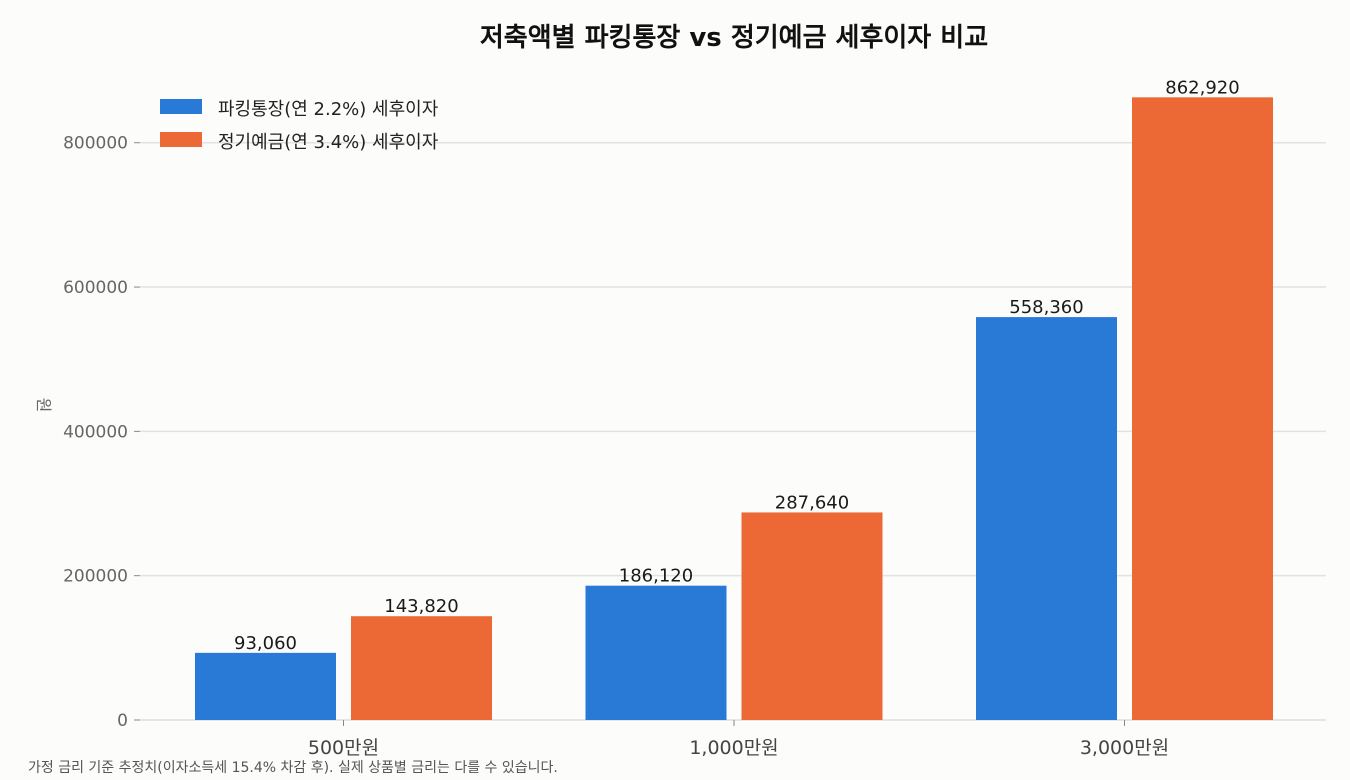  Describe the element at coordinates (299, 126) in the screenshot. I see `legend: 파킹통장(연 2.2%) 세후이자 정기예금(연 3.4%) 세후이자` at that location.